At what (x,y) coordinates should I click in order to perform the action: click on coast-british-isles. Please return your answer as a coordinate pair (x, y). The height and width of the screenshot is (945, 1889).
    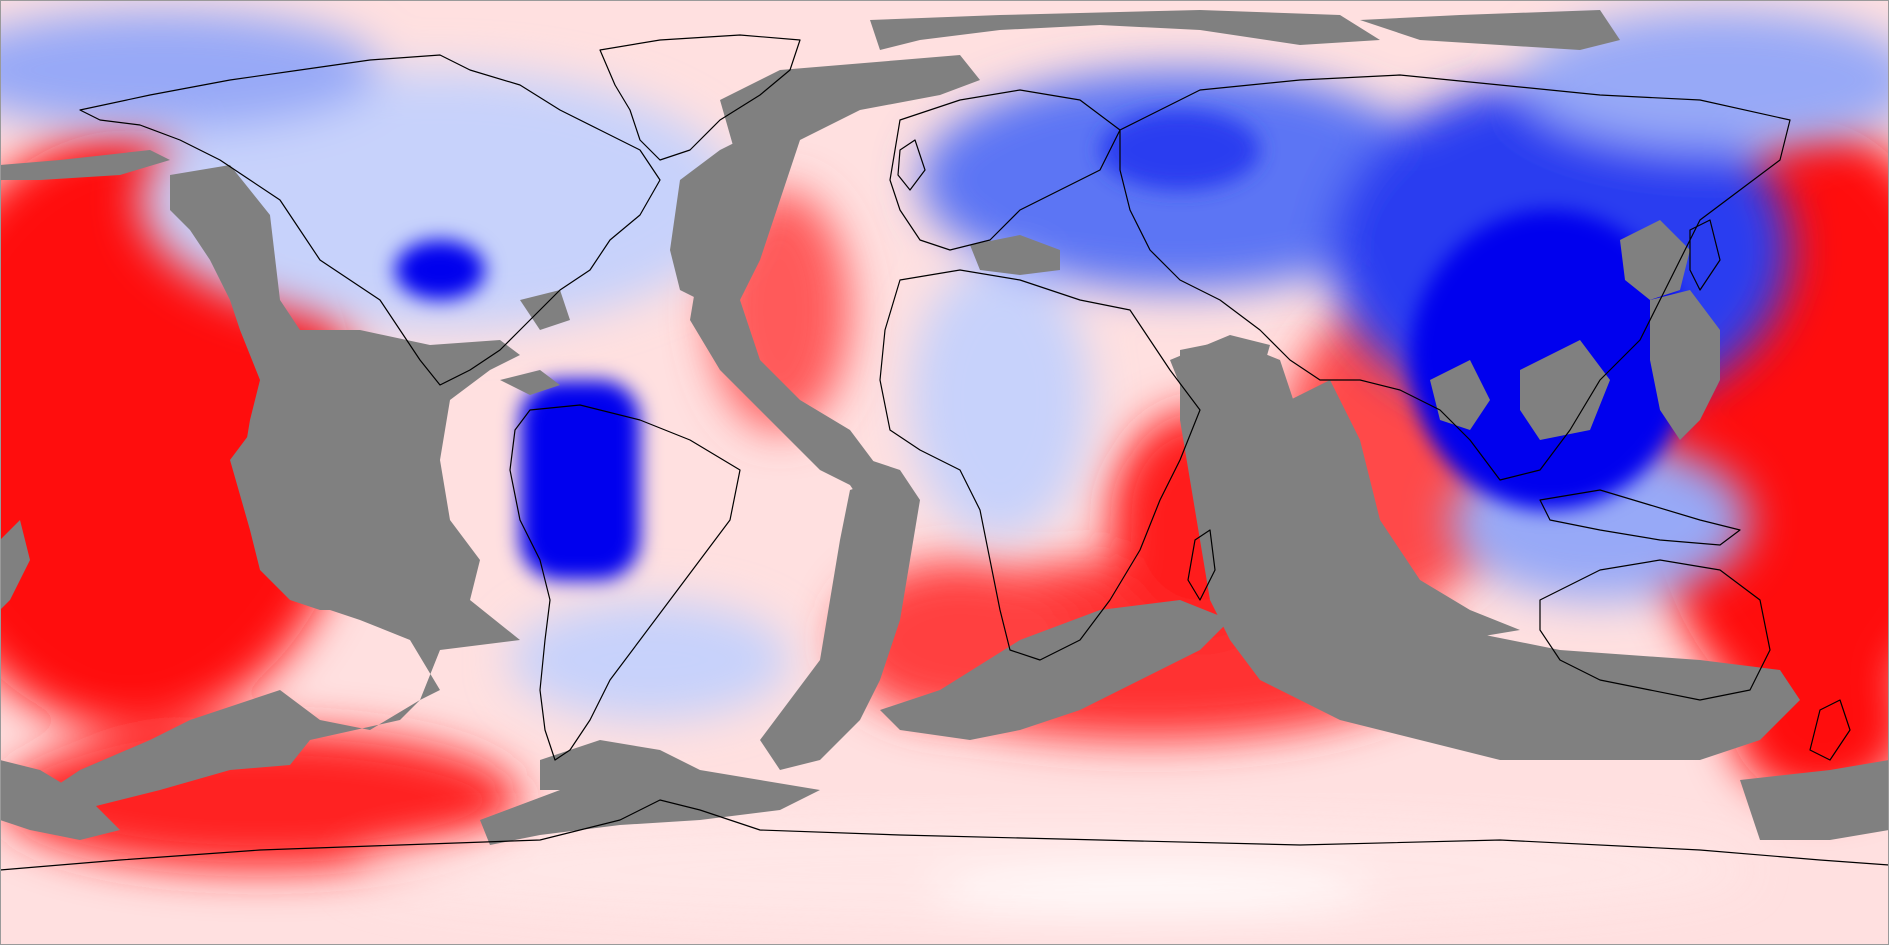
    Looking at the image, I should click on (911, 165).